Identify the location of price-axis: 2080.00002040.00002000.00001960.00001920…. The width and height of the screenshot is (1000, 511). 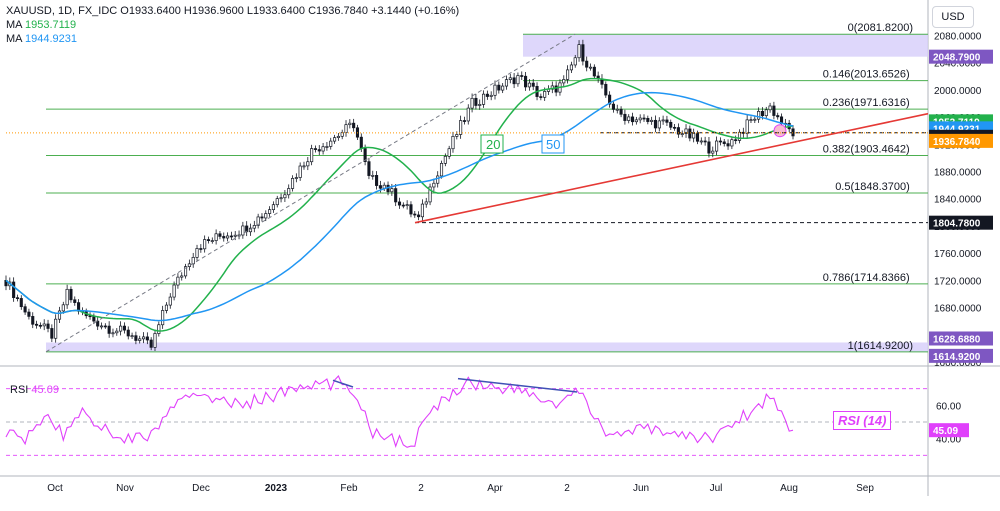
(958, 200).